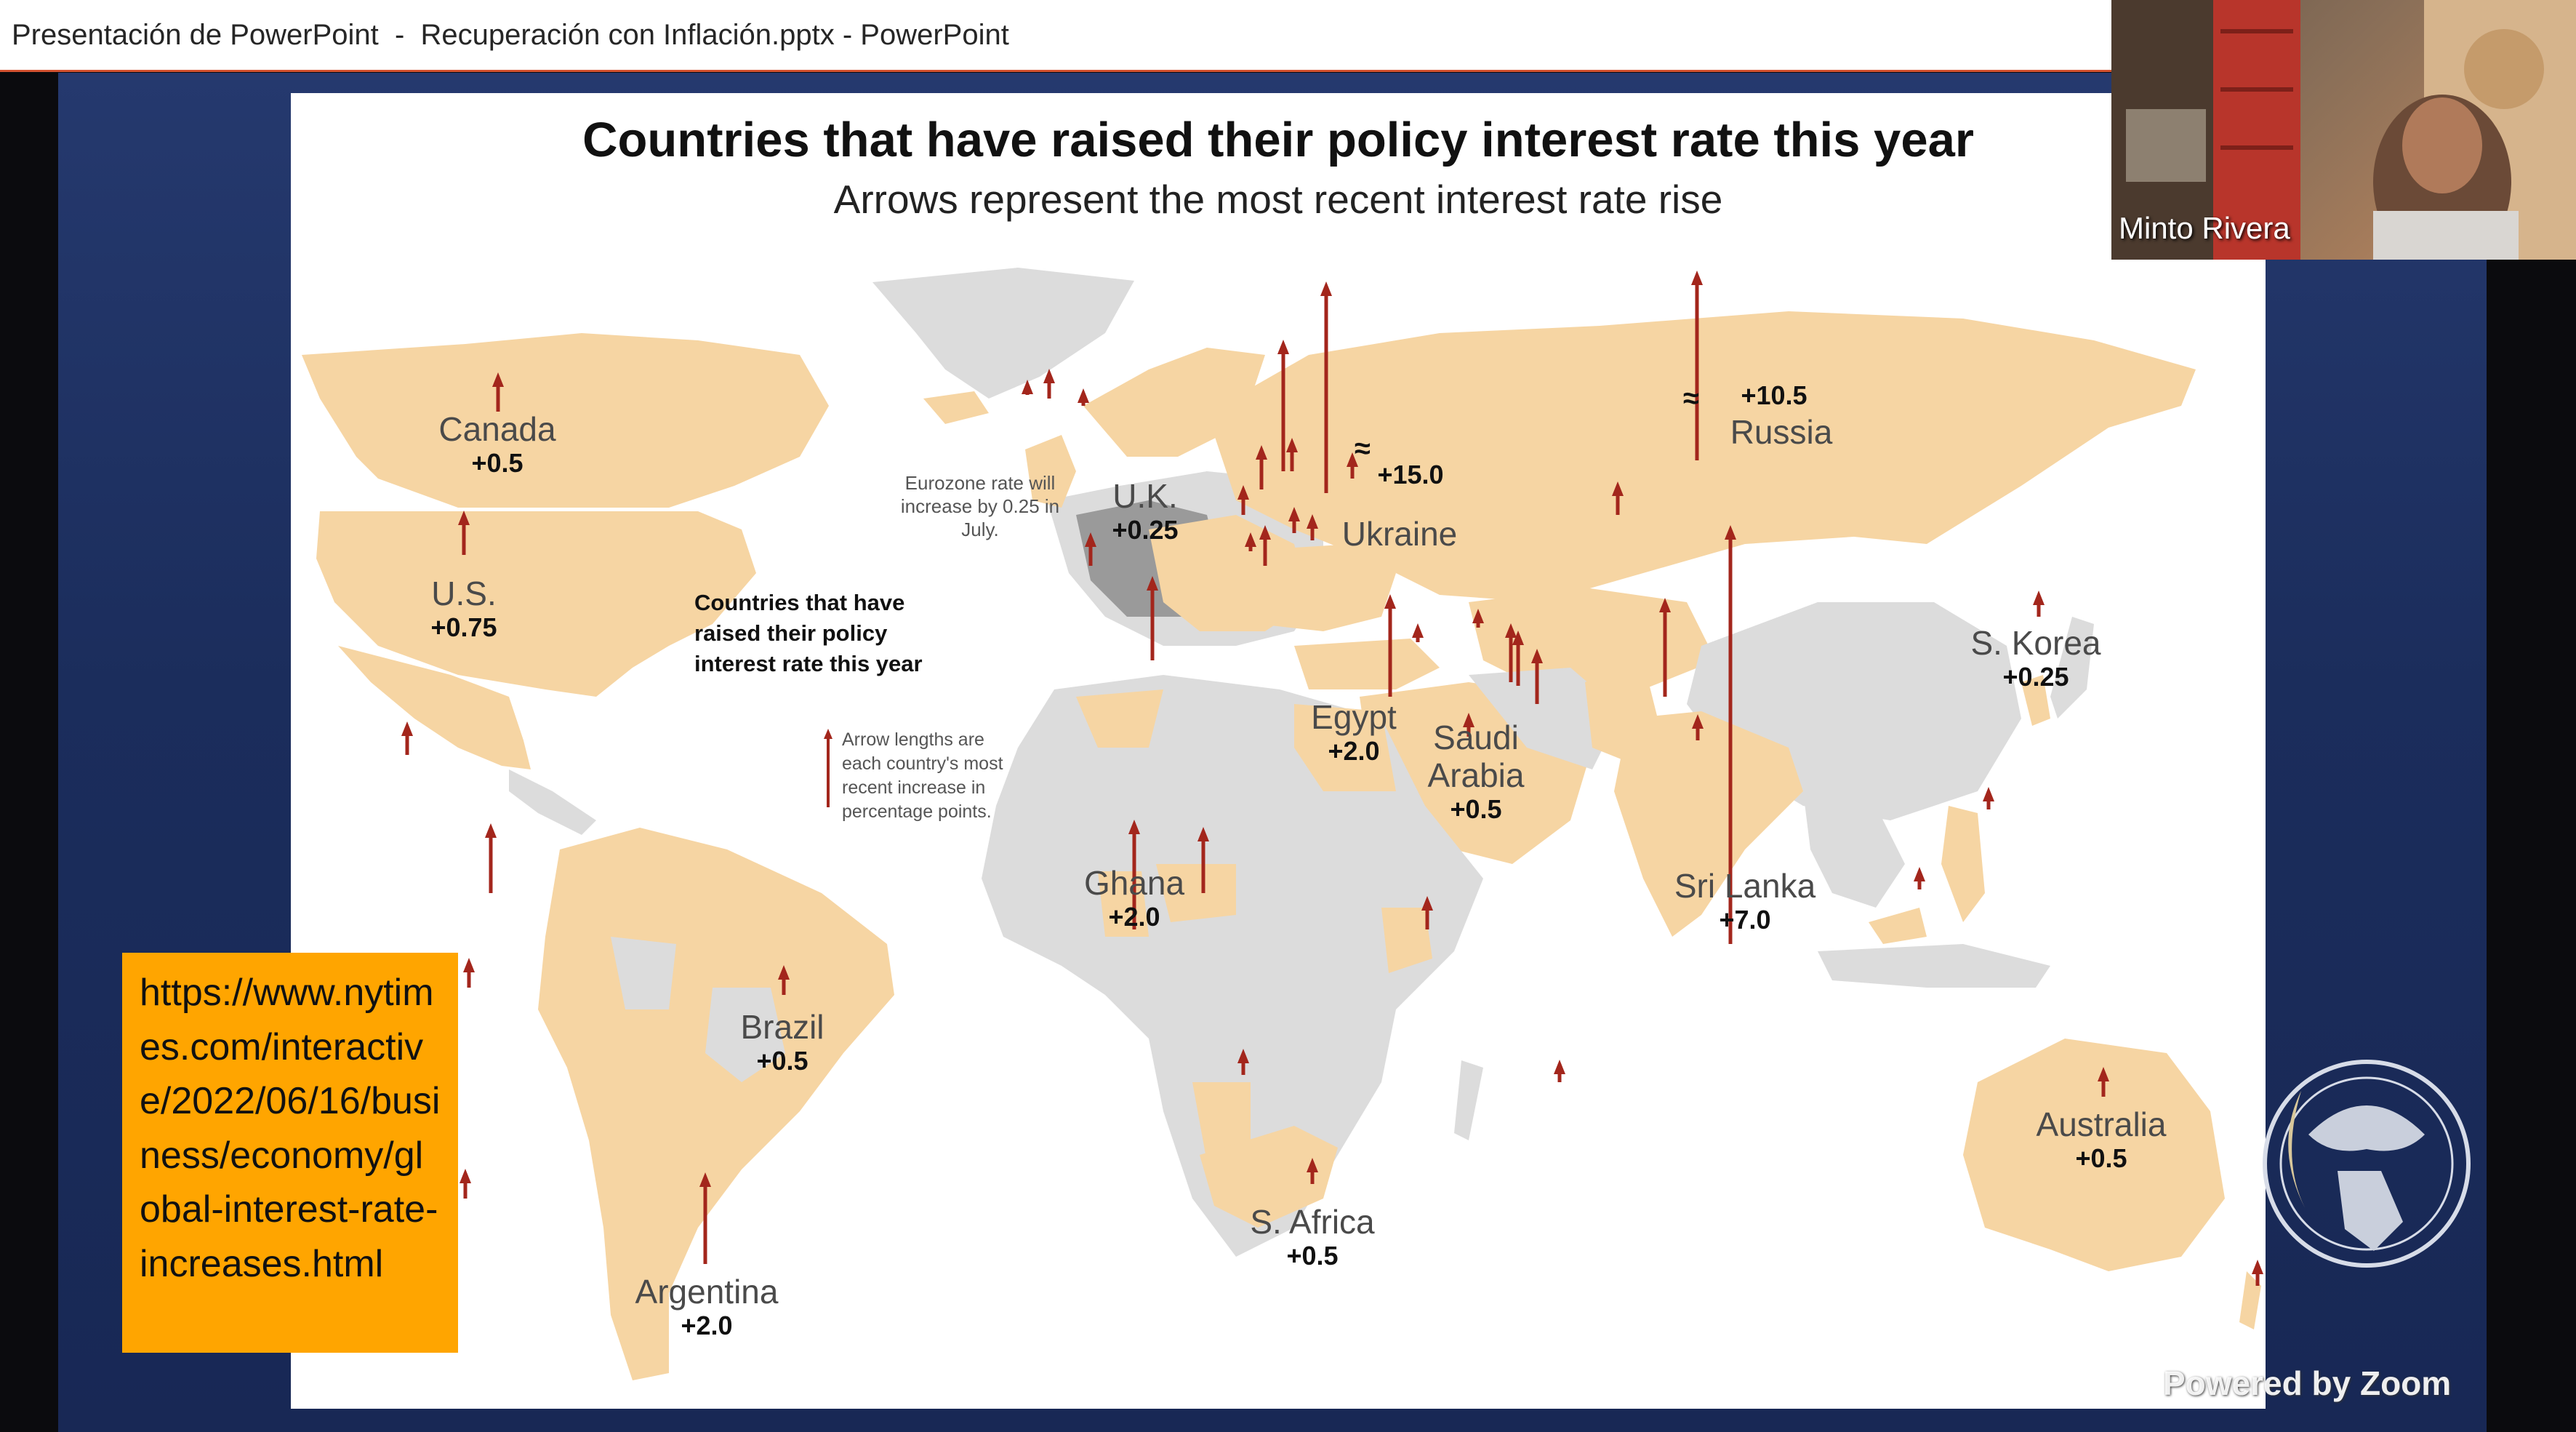 This screenshot has height=1432, width=2576. I want to click on arrowhead-kuwait, so click(1518, 638).